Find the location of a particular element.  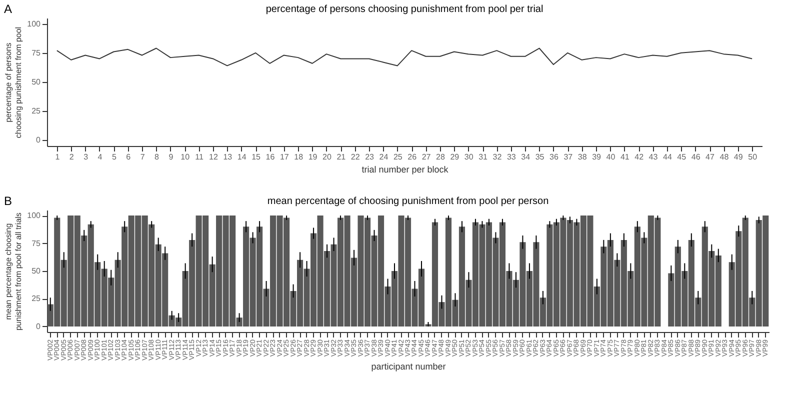

x-tick-label: 21 is located at coordinates (341, 157).